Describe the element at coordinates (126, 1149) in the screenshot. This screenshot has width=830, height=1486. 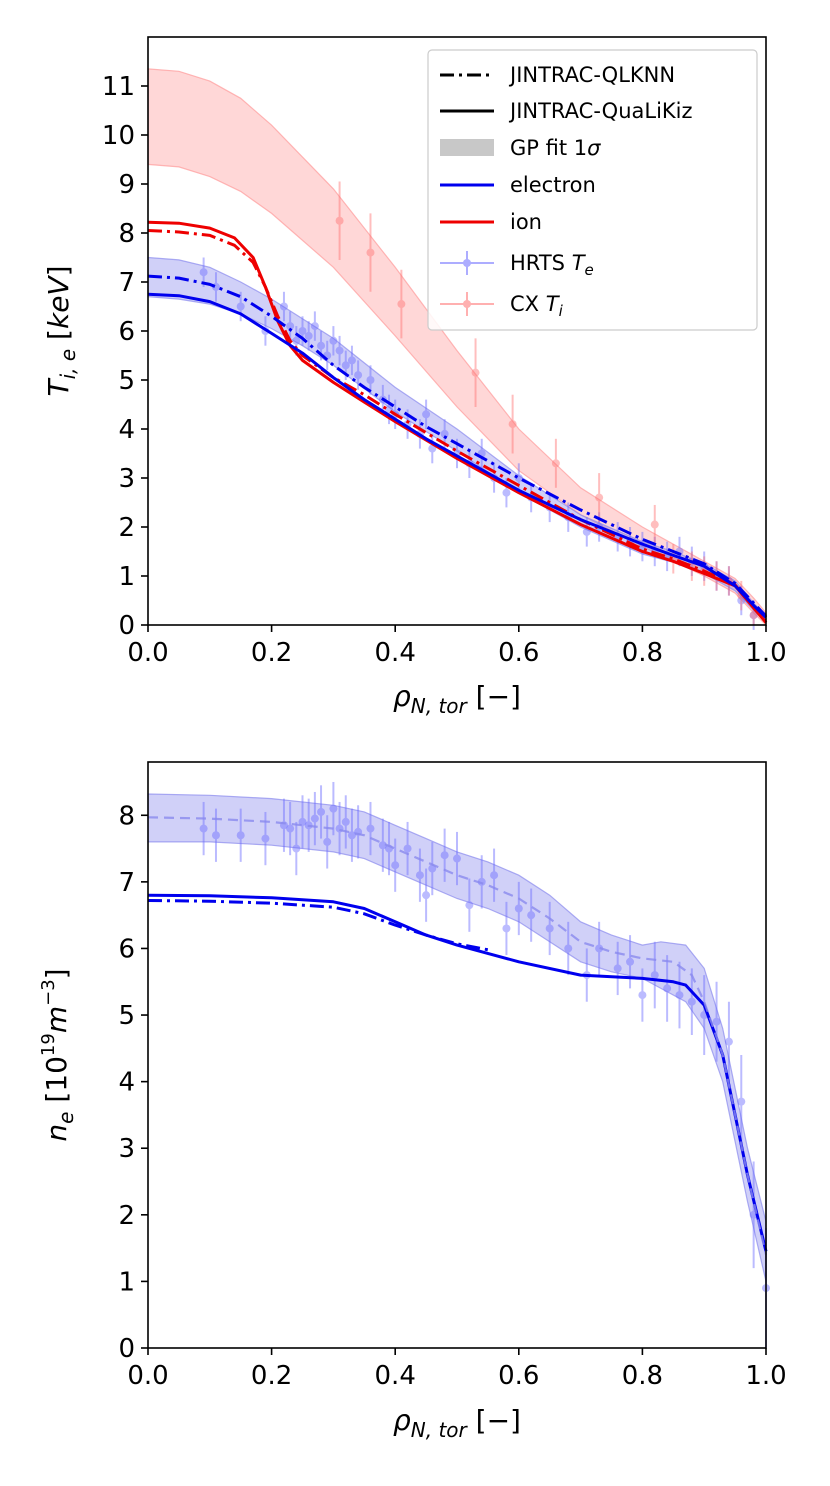
I see `y-tick-label: 3` at that location.